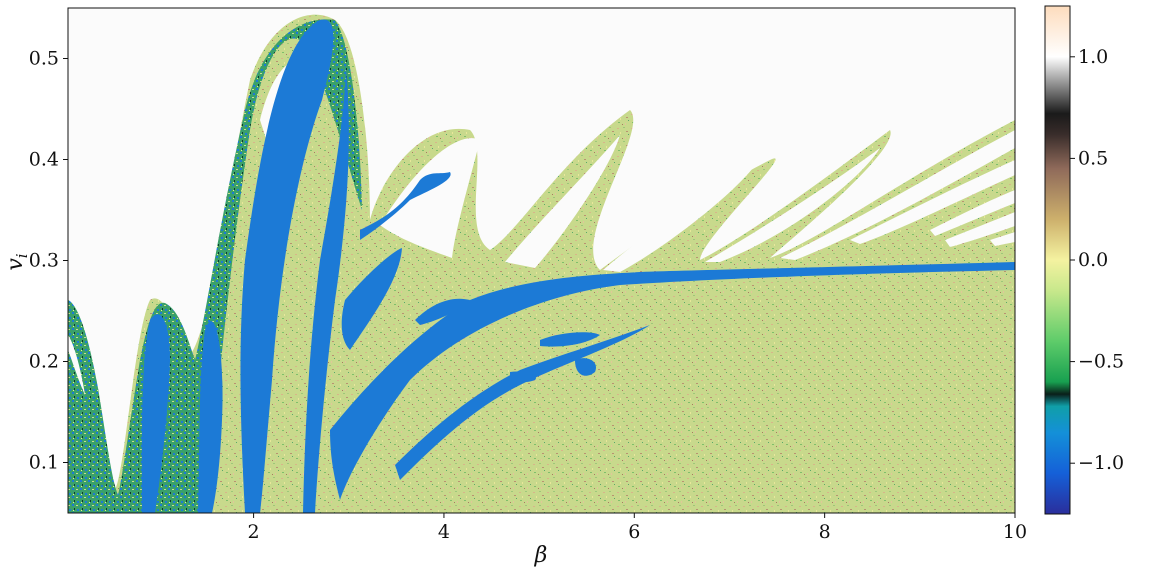  What do you see at coordinates (634, 532) in the screenshot?
I see `x-tick-label: 6` at bounding box center [634, 532].